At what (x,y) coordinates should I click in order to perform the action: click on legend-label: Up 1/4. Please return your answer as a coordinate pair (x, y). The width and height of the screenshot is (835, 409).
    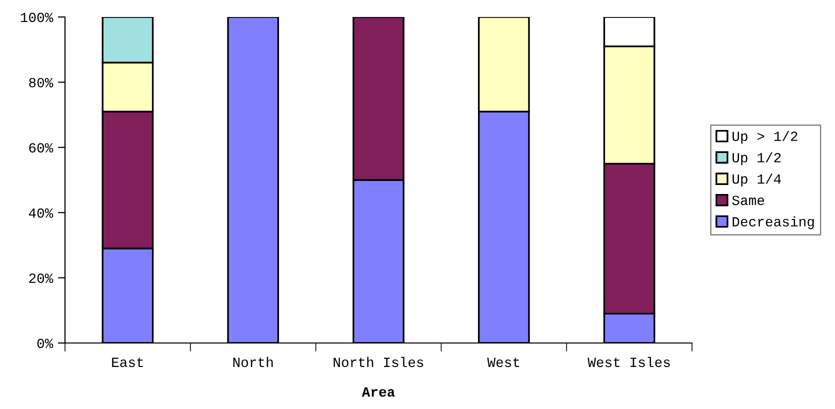
    Looking at the image, I should click on (756, 180).